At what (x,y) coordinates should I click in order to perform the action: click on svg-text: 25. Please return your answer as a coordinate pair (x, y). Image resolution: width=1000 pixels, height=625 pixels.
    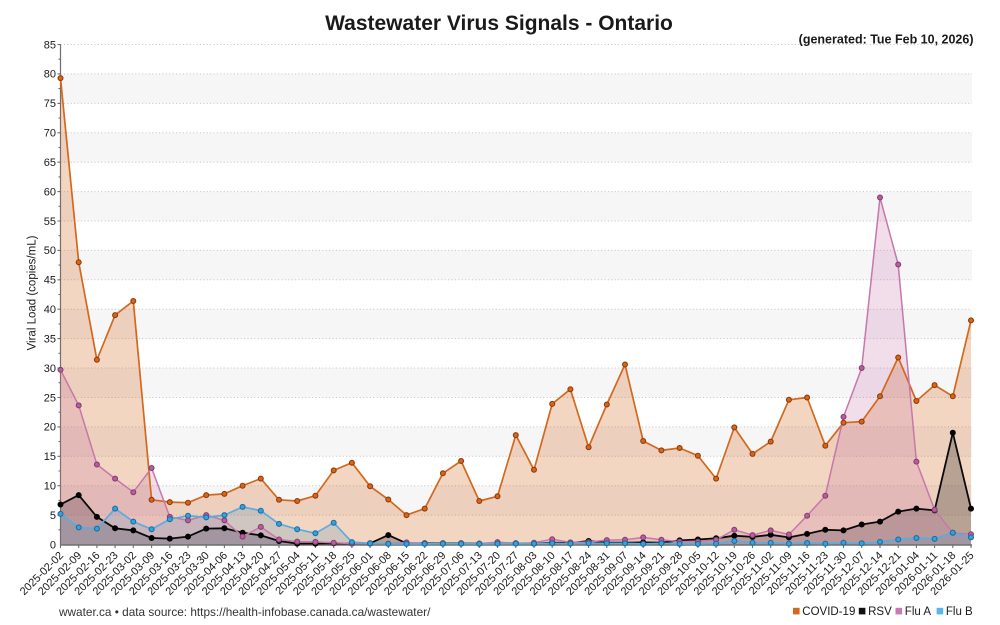
    Looking at the image, I should click on (50, 398).